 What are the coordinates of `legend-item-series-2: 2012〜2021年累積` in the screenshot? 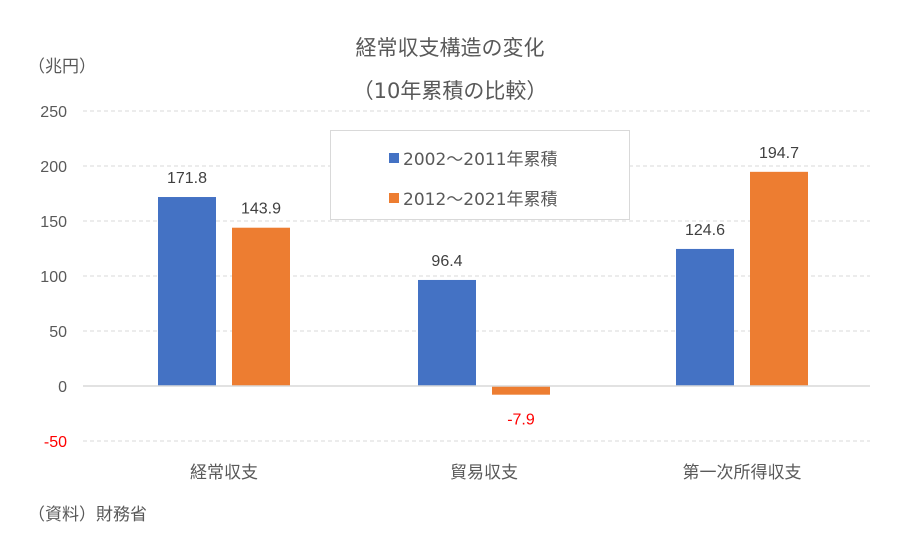 It's located at (473, 197).